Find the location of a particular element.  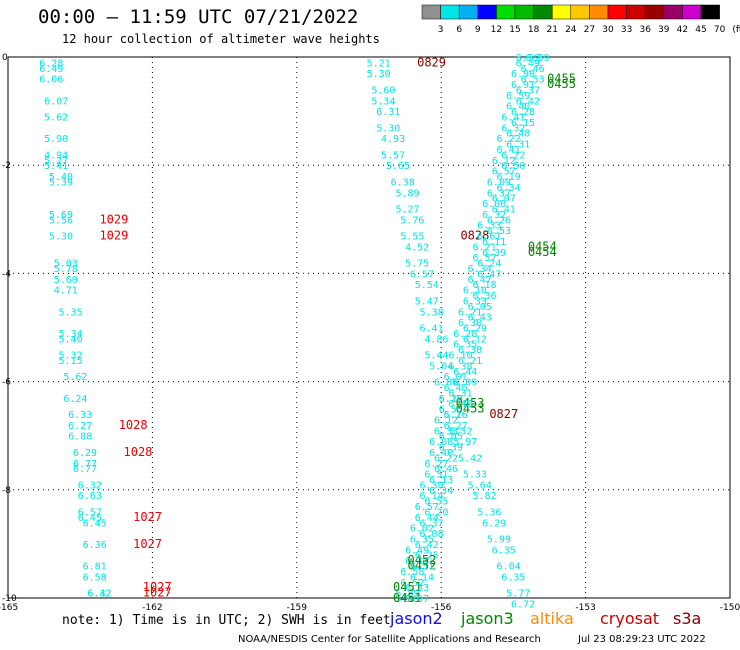

swh-value-label: 6.08 is located at coordinates (432, 534).